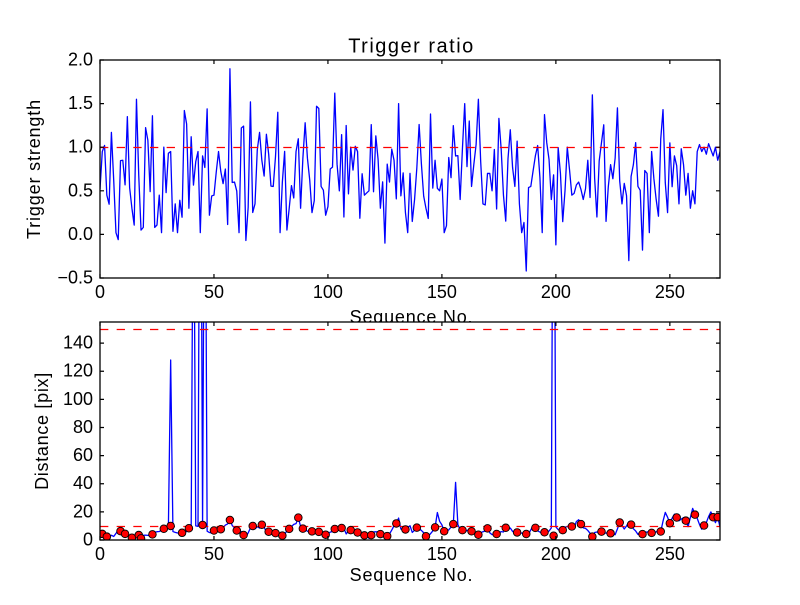 Image resolution: width=800 pixels, height=605 pixels. Describe the element at coordinates (83, 511) in the screenshot. I see `svg-text: 20` at that location.